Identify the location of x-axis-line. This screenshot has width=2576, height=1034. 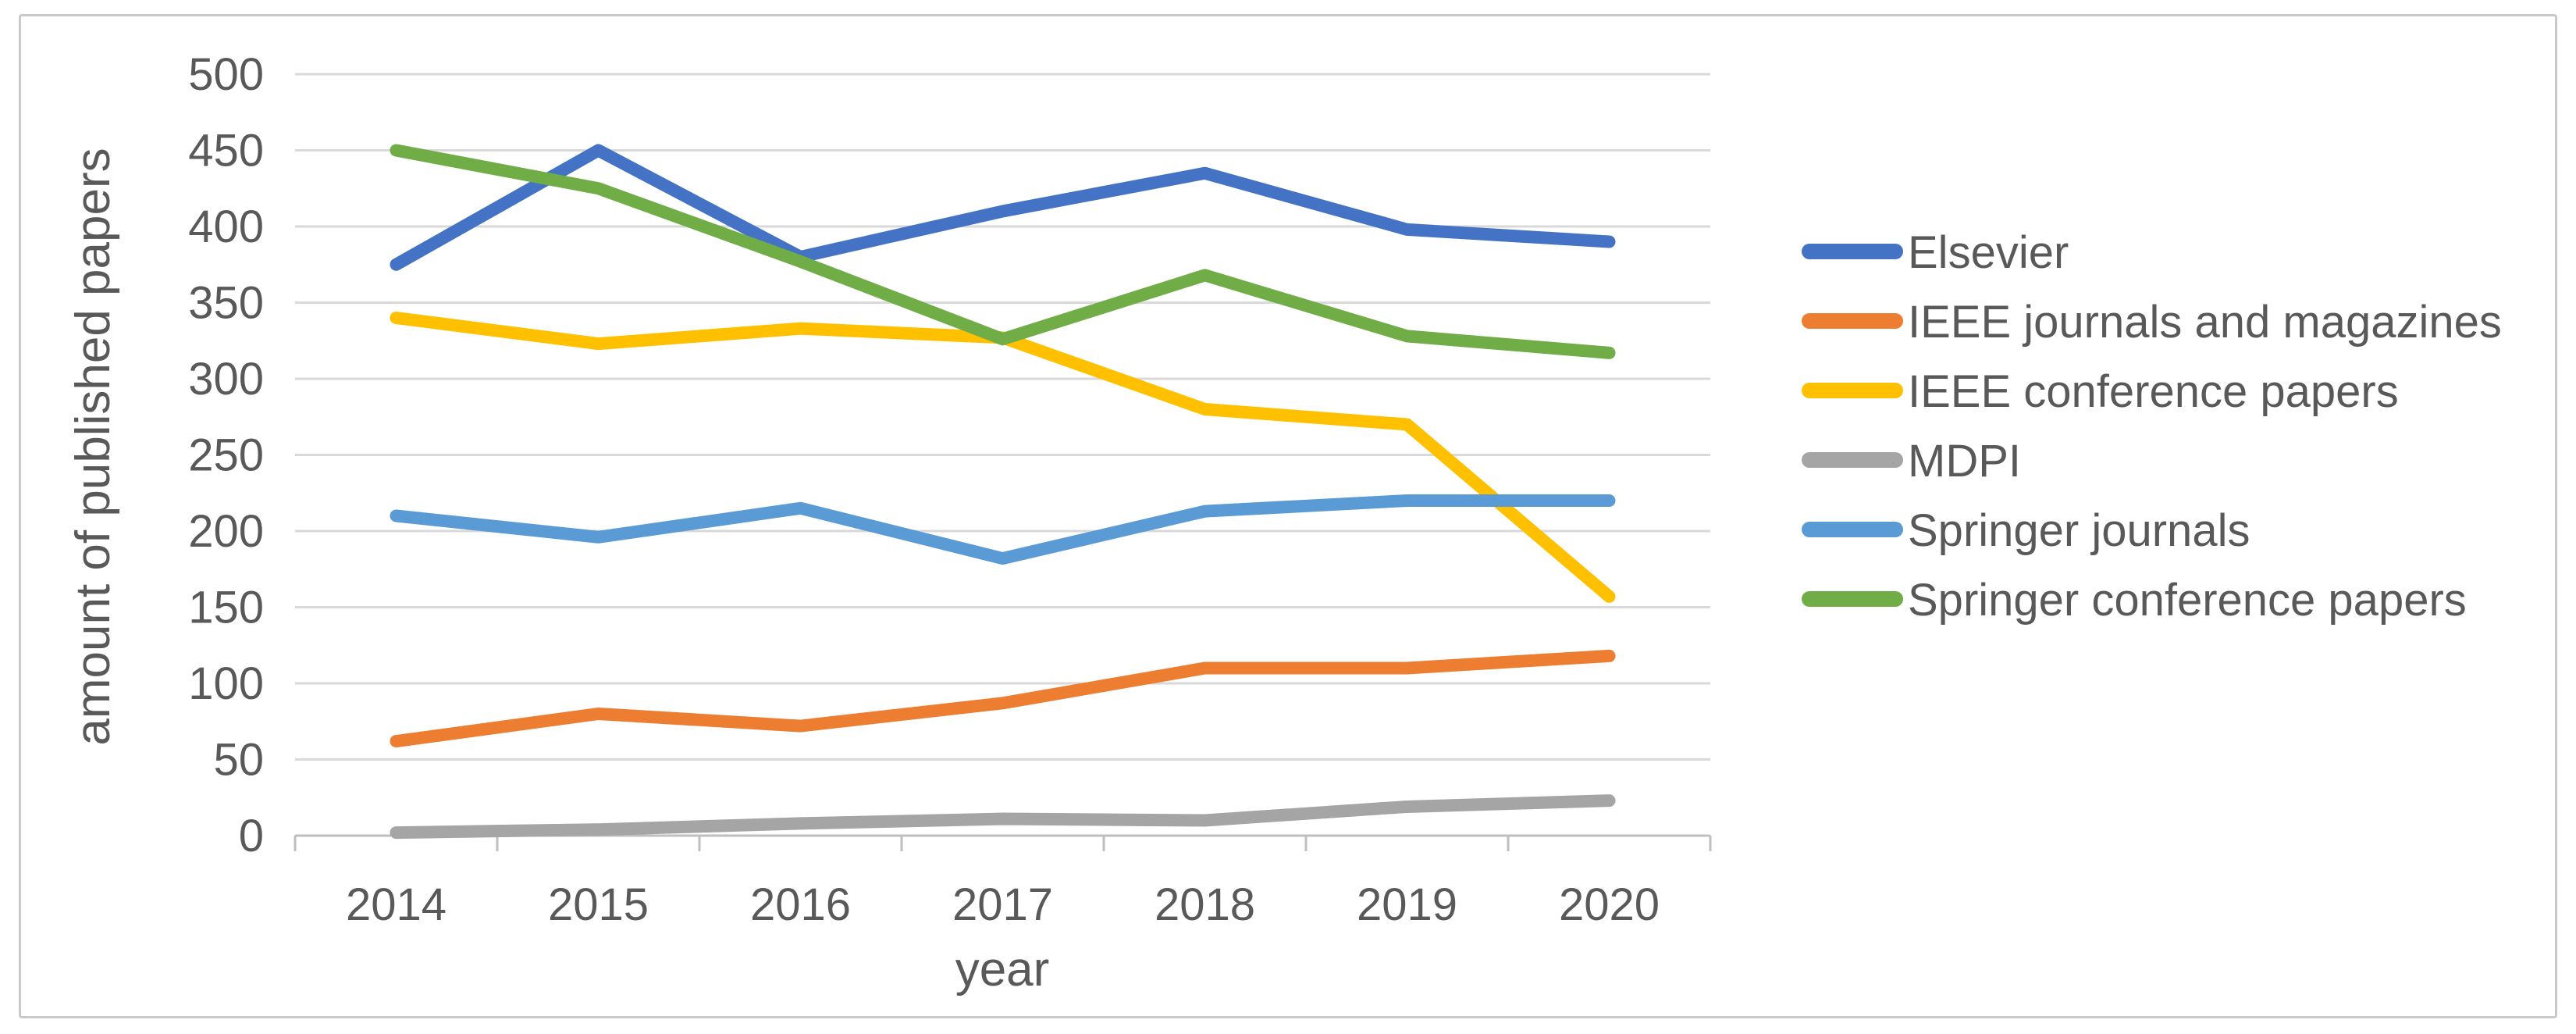
(1003, 842).